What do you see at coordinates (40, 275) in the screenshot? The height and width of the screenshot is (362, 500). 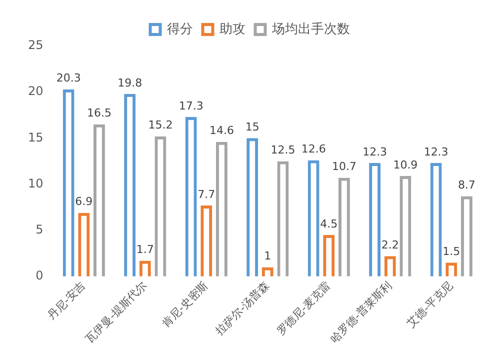 I see `y-tick-label: 0` at bounding box center [40, 275].